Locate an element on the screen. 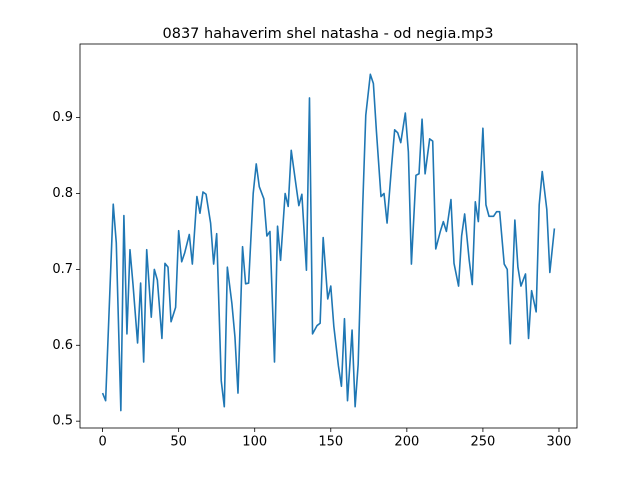  x-tick-label: 250 is located at coordinates (482, 442).